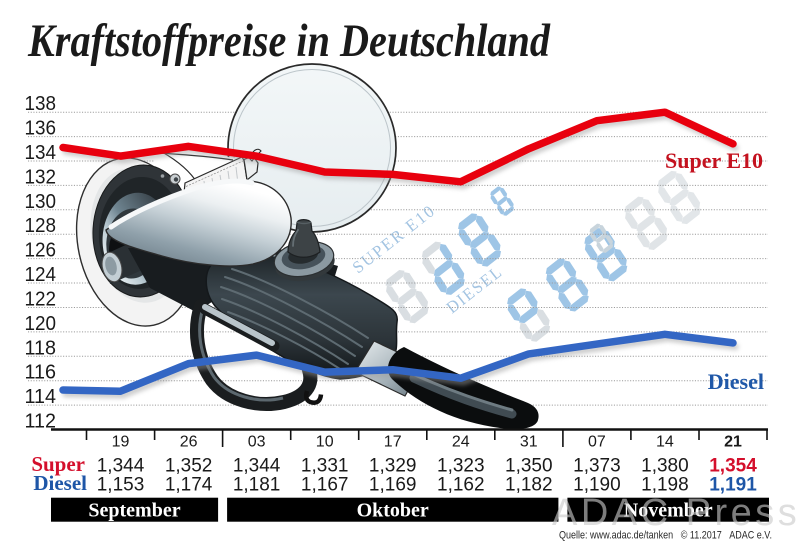 This screenshot has width=800, height=552. Describe the element at coordinates (41, 275) in the screenshot. I see `svg-text: 124` at that location.